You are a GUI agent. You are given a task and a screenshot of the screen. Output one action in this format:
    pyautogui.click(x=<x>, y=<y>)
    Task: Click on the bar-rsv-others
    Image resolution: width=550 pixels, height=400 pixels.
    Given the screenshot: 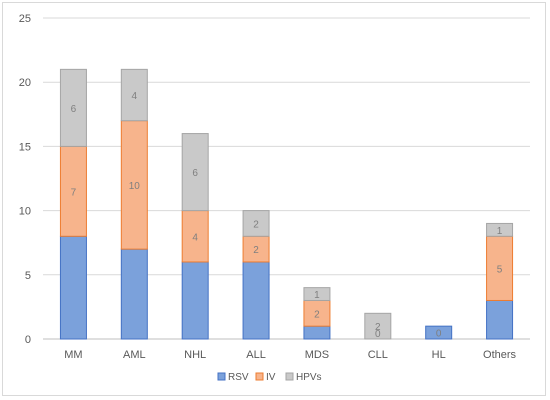 What is the action you would take?
    pyautogui.click(x=500, y=319)
    